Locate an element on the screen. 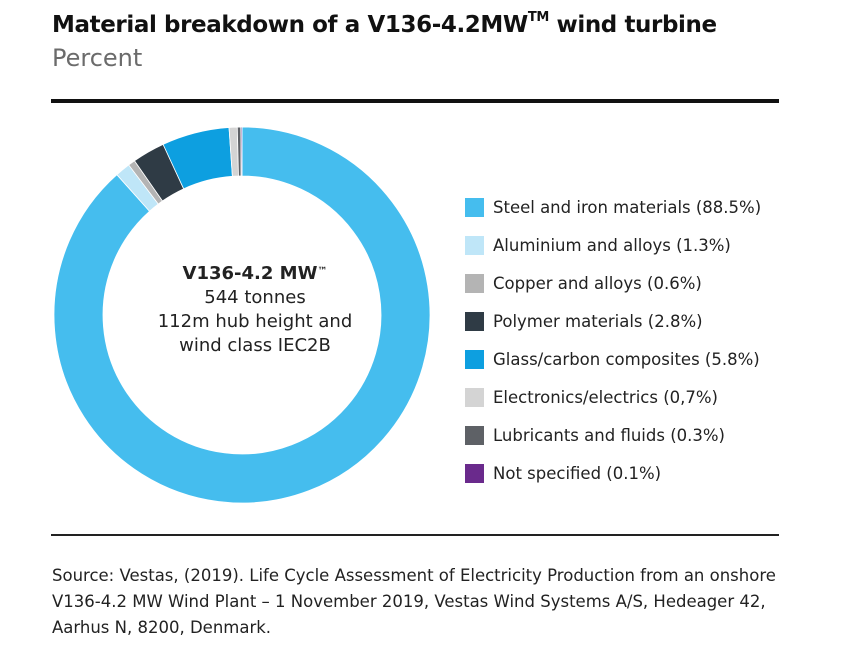 The image size is (845, 655). legend-label: Steel and iron materials (88.5%) is located at coordinates (627, 207).